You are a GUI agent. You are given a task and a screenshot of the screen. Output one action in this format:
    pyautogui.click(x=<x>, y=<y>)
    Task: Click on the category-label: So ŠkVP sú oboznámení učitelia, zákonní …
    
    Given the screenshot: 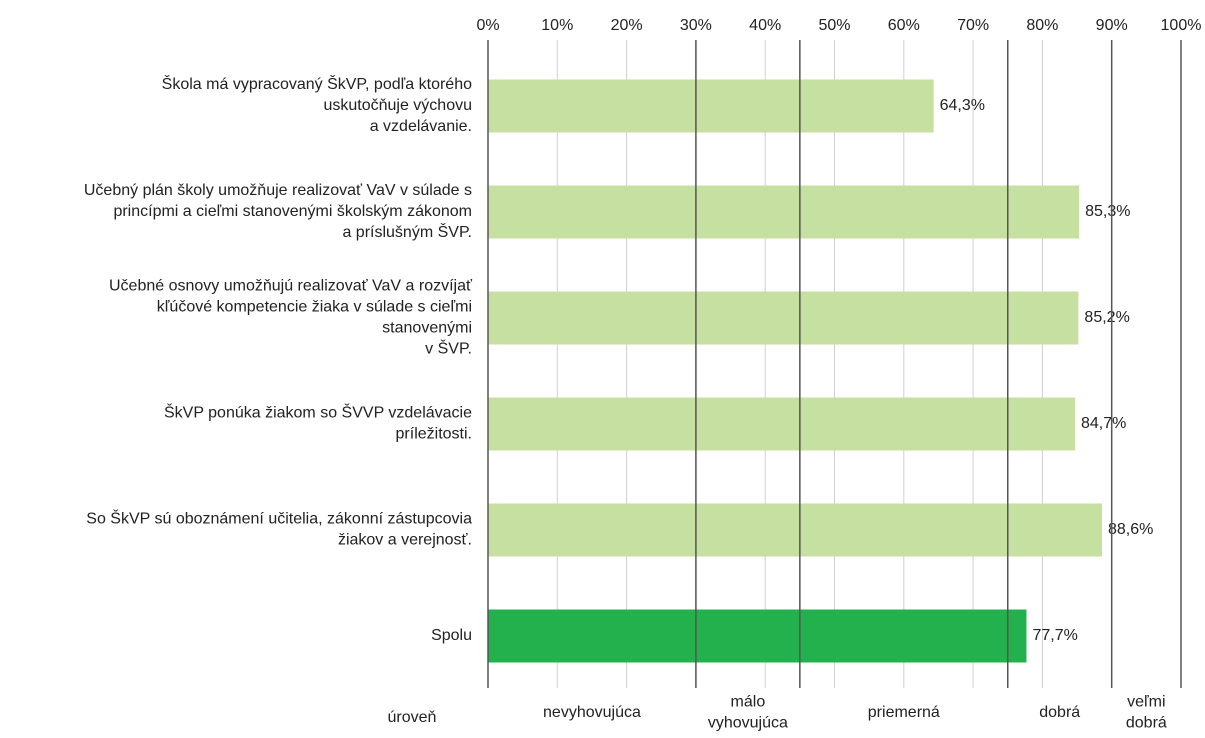 What is the action you would take?
    pyautogui.click(x=279, y=529)
    